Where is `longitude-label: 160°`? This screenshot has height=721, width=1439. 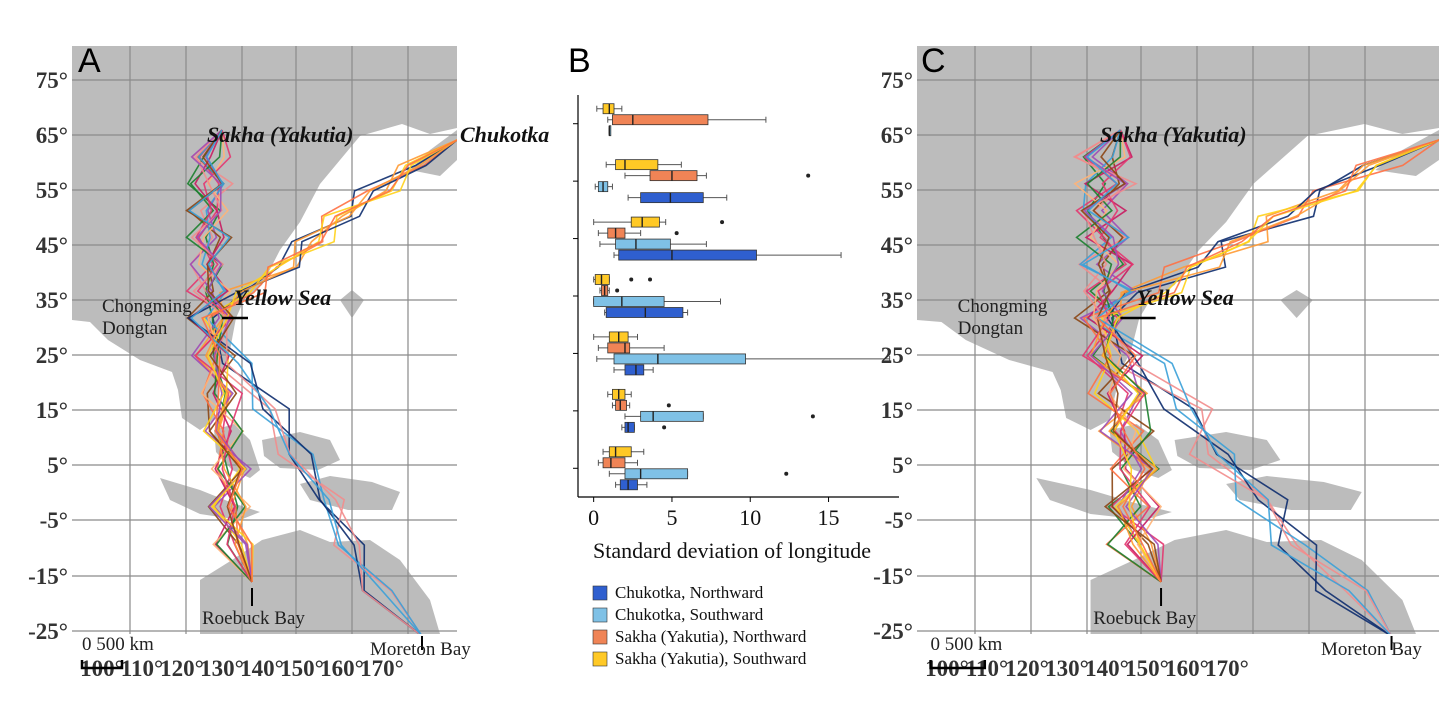
longitude-label: 160° is located at coordinates (1187, 668).